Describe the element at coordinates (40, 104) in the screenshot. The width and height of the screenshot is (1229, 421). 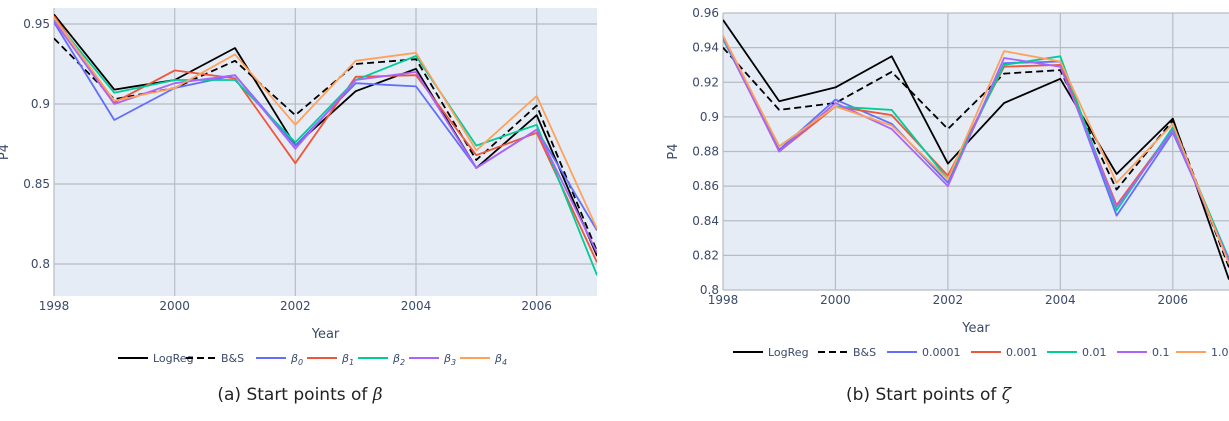
I see `chart-a-y-tick-label: 0.9` at that location.